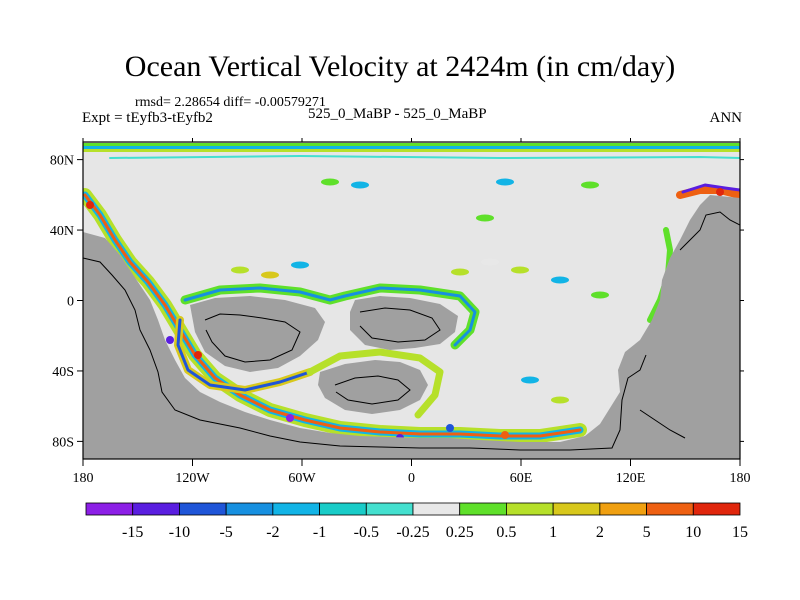 The image size is (800, 600). Describe the element at coordinates (553, 532) in the screenshot. I see `colorbar-label: 1` at that location.